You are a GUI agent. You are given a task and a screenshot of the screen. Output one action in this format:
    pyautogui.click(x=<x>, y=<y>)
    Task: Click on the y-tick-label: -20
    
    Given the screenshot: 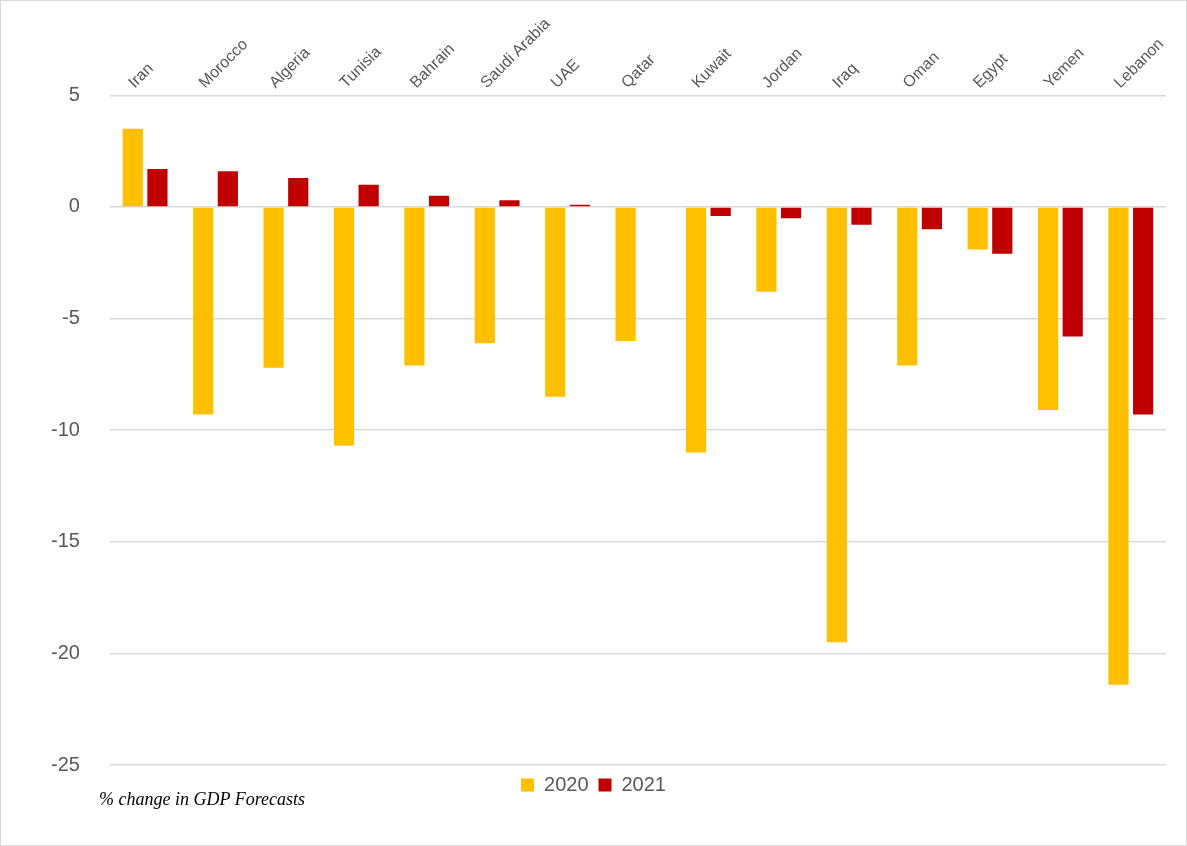 What is the action you would take?
    pyautogui.click(x=65, y=651)
    